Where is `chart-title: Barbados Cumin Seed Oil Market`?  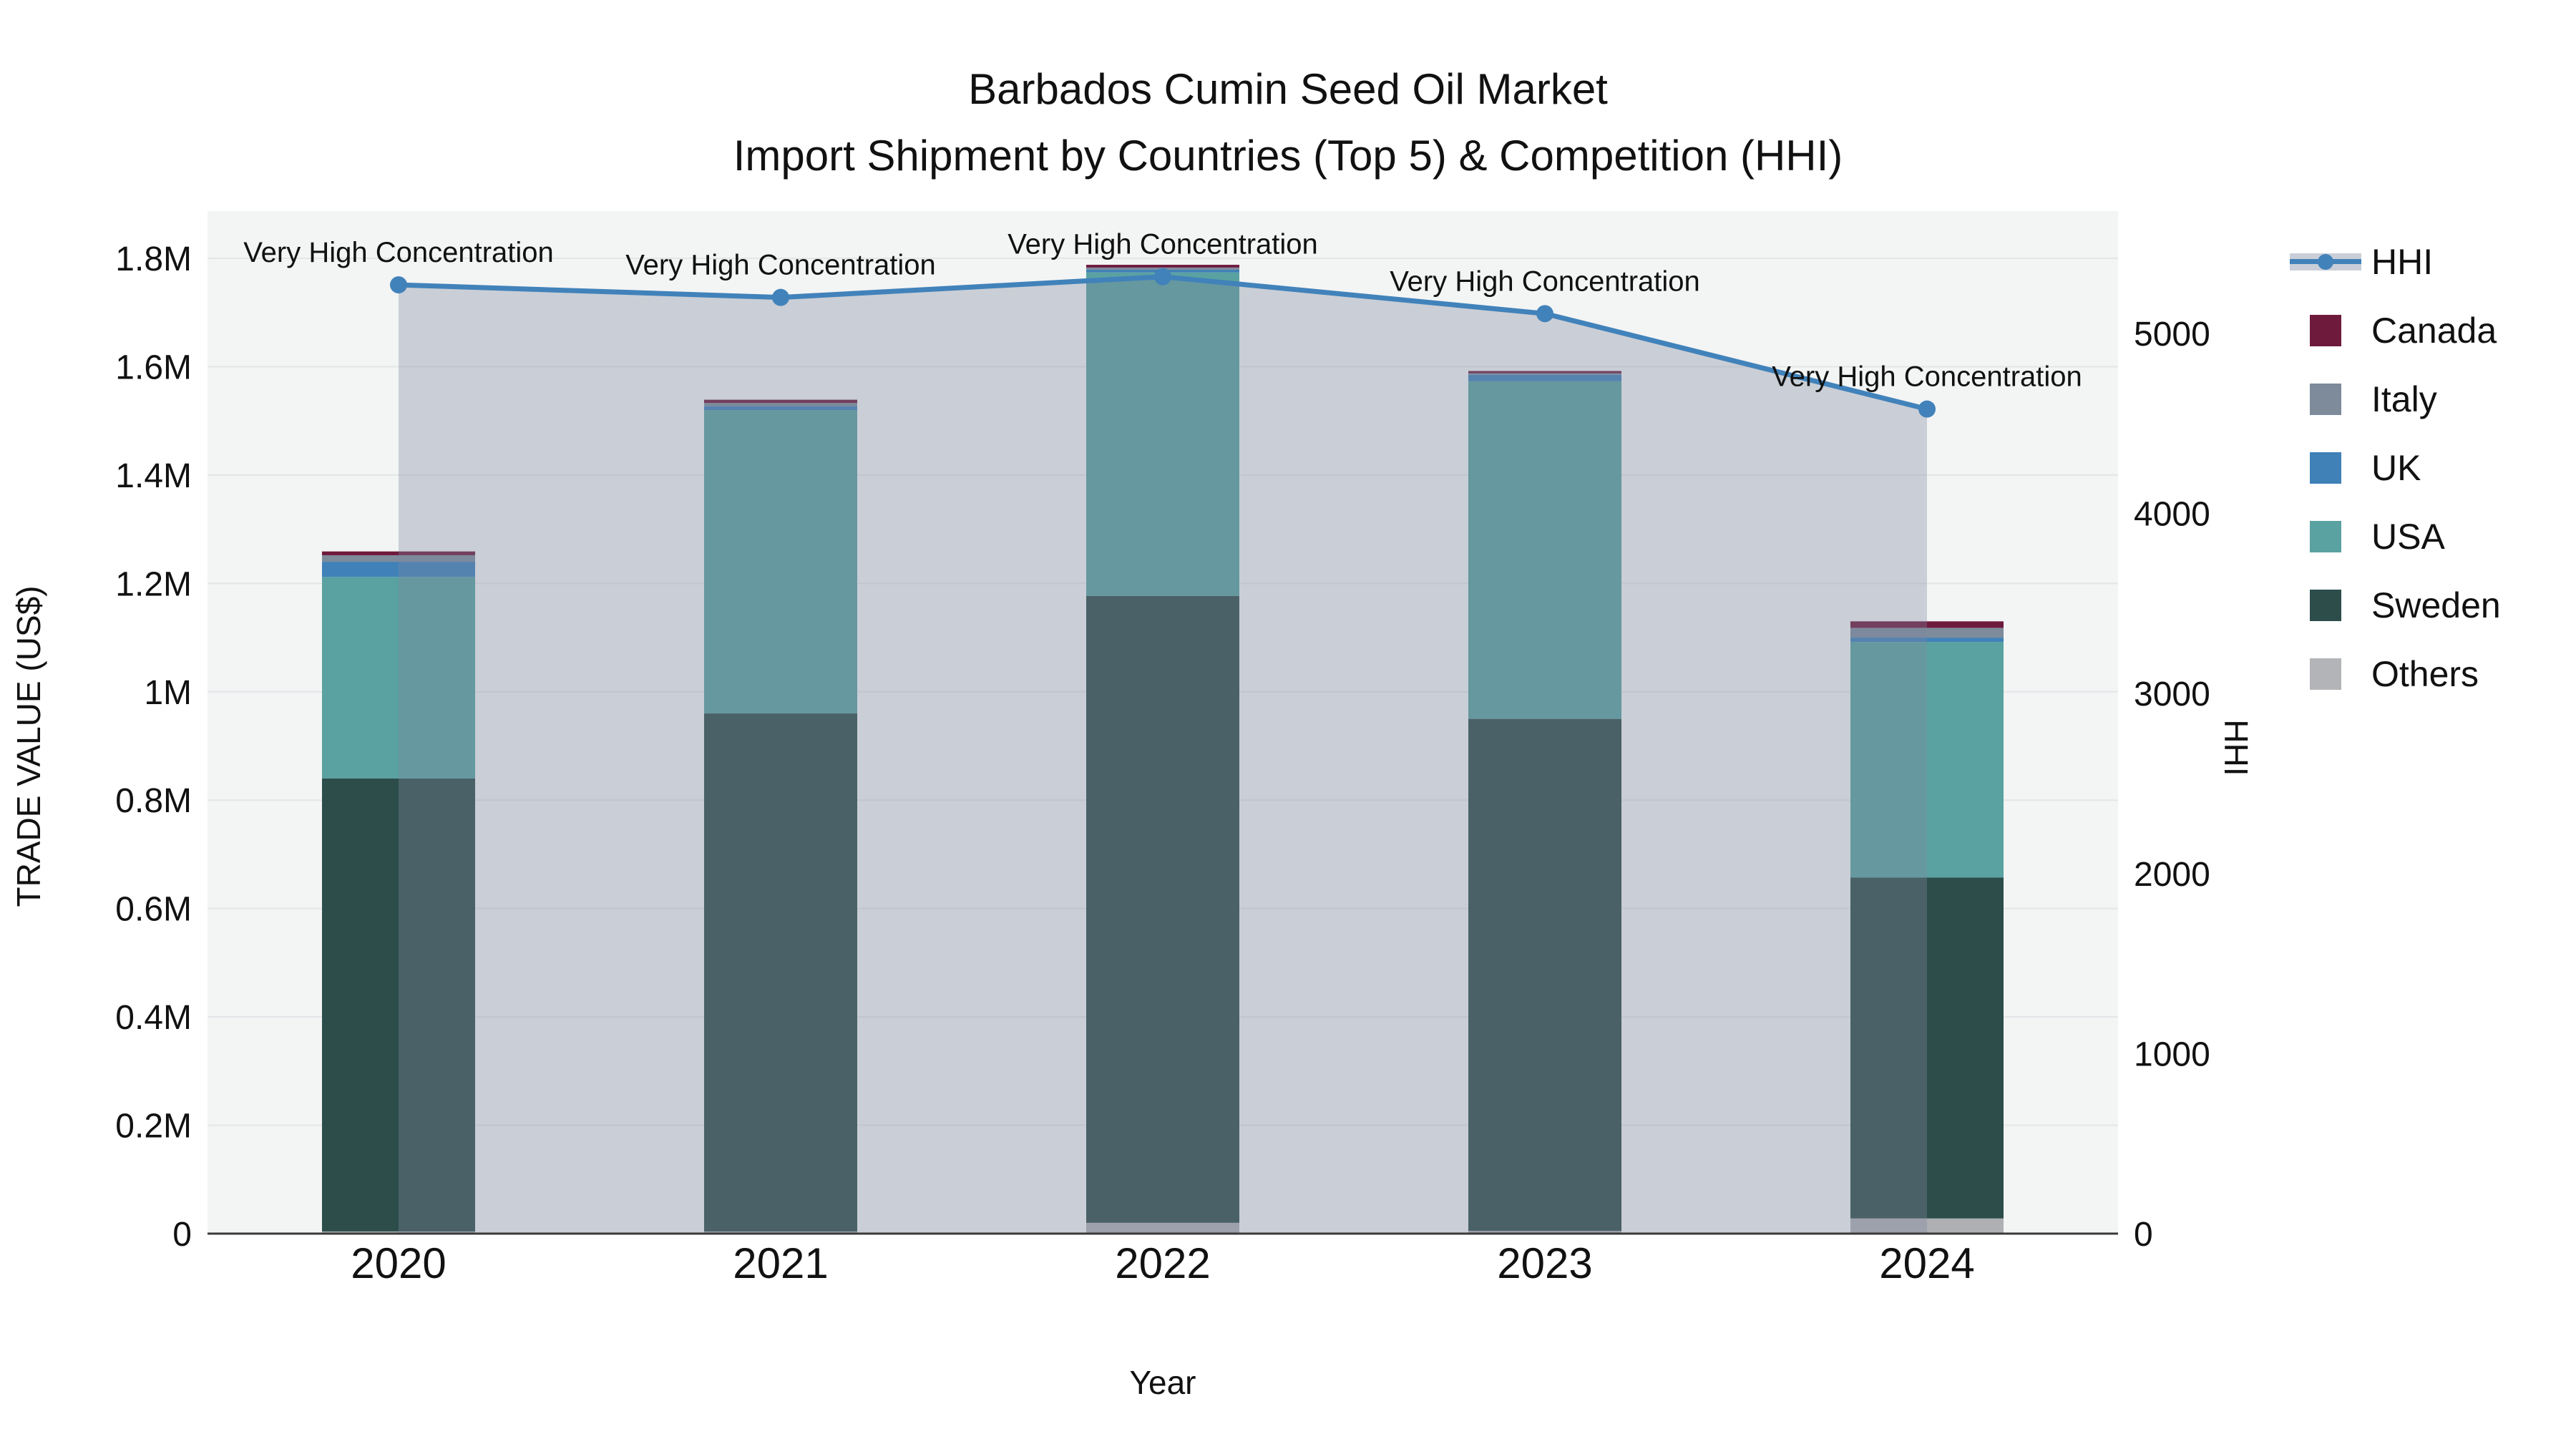 chart-title: Barbados Cumin Seed Oil Market is located at coordinates (1288, 89).